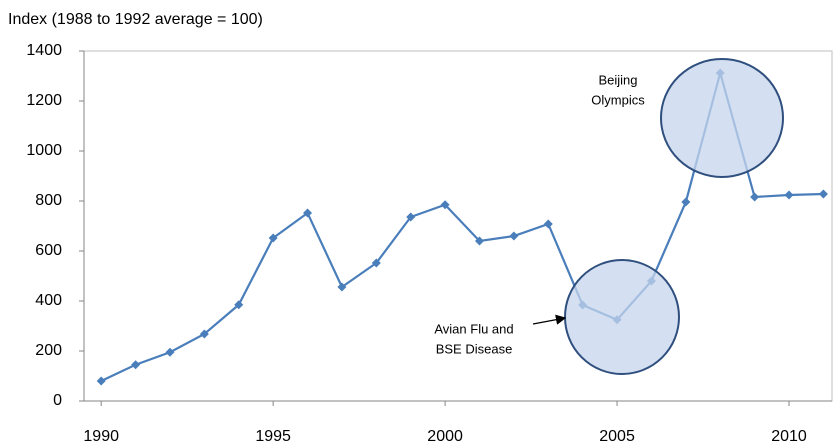 The width and height of the screenshot is (836, 447). I want to click on annotation: Avian Flu and, so click(473, 328).